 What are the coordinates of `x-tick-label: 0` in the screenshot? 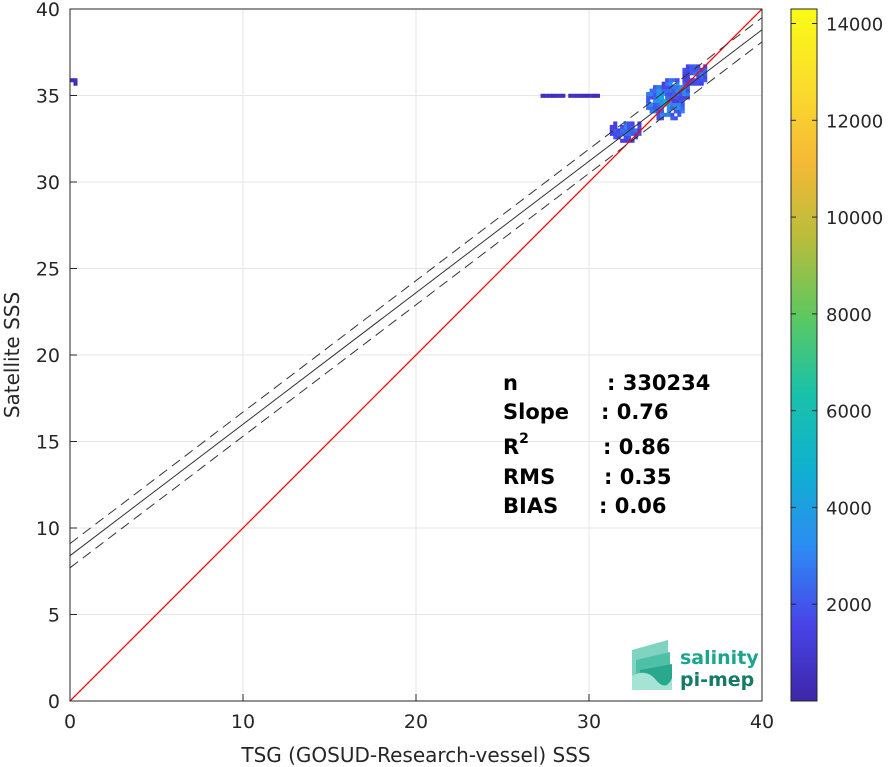 It's located at (70, 722).